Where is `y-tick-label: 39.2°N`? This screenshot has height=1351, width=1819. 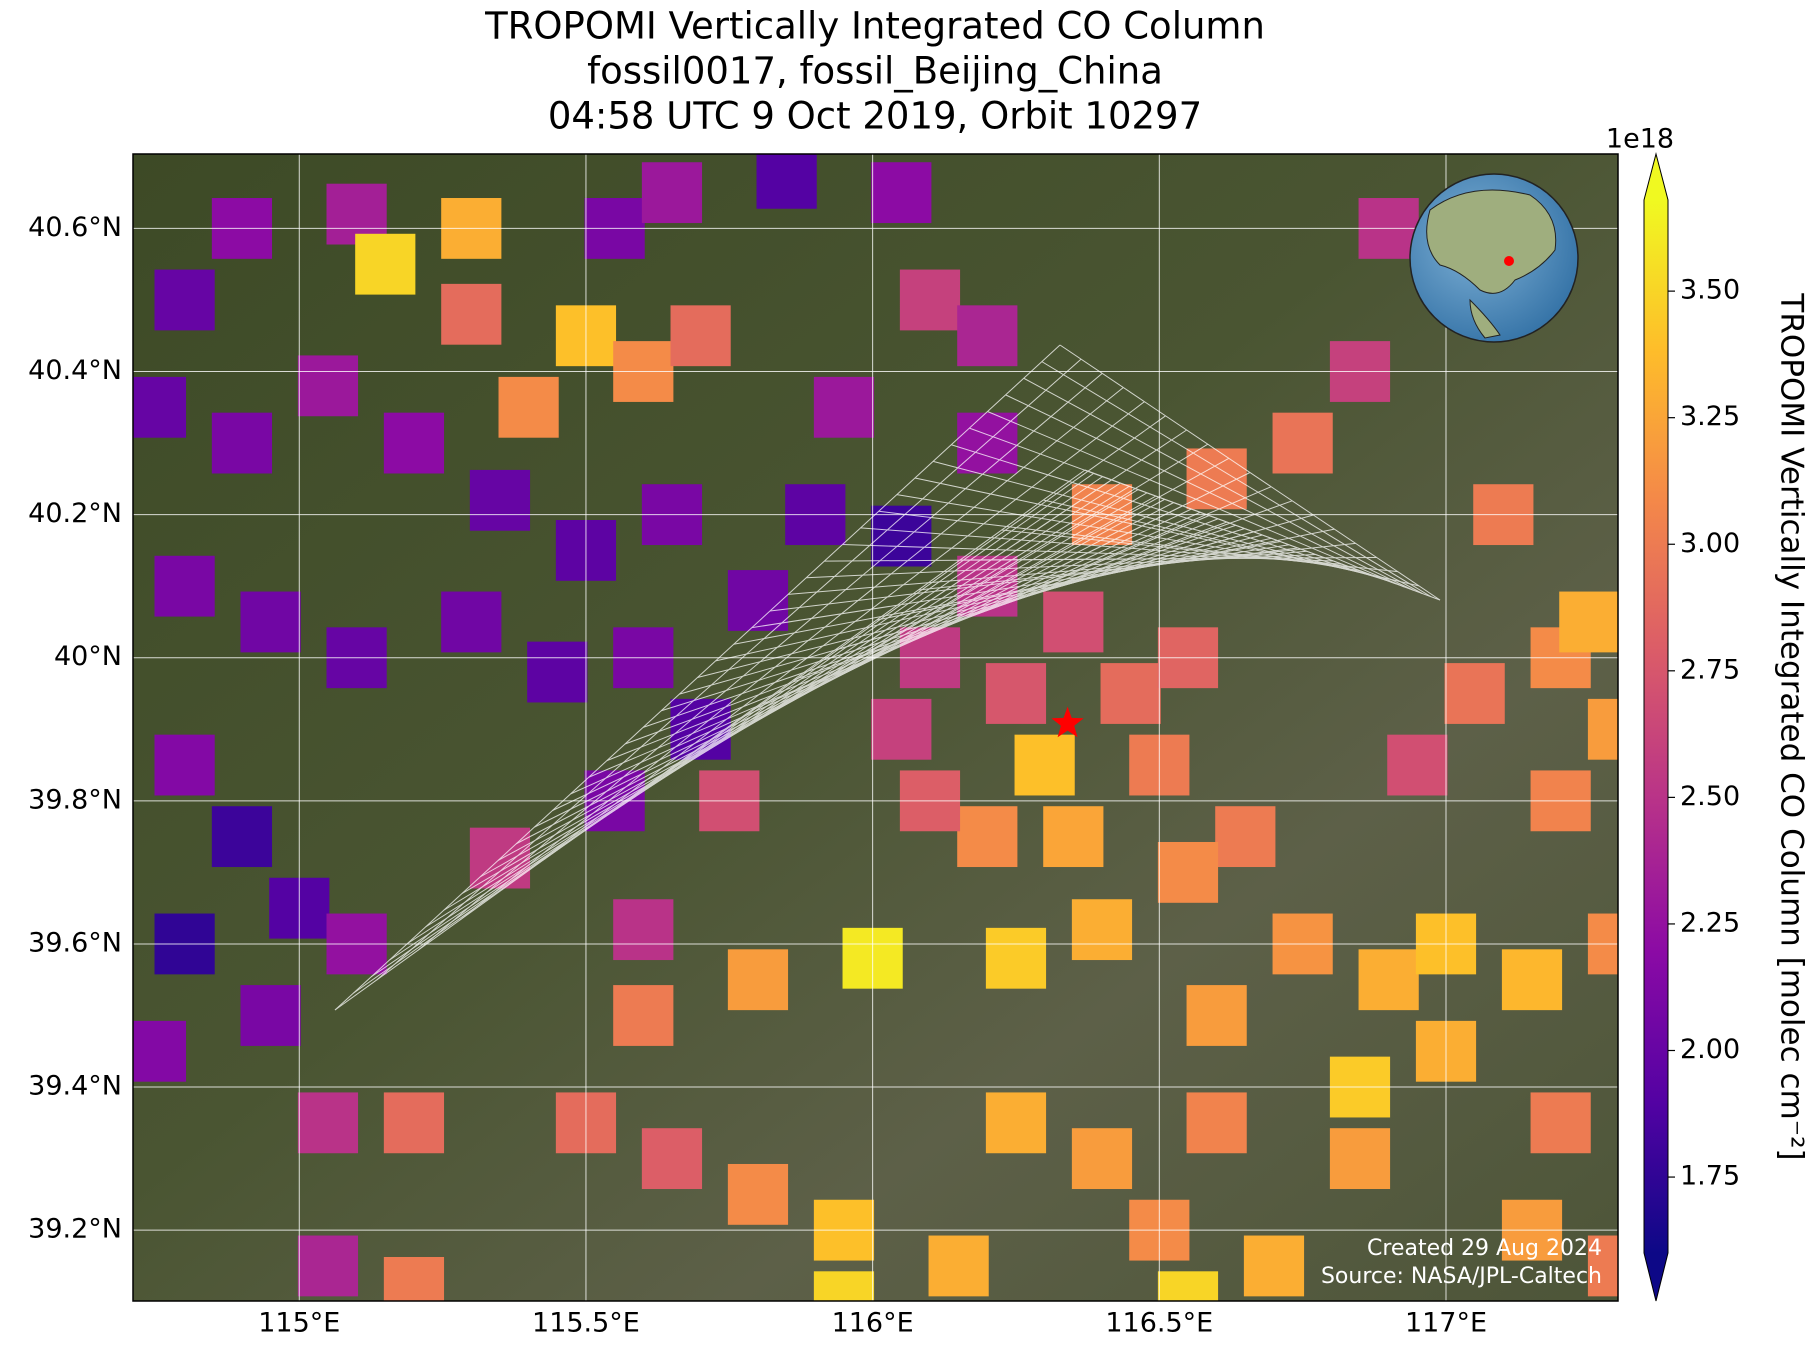 y-tick-label: 39.2°N is located at coordinates (75, 1229).